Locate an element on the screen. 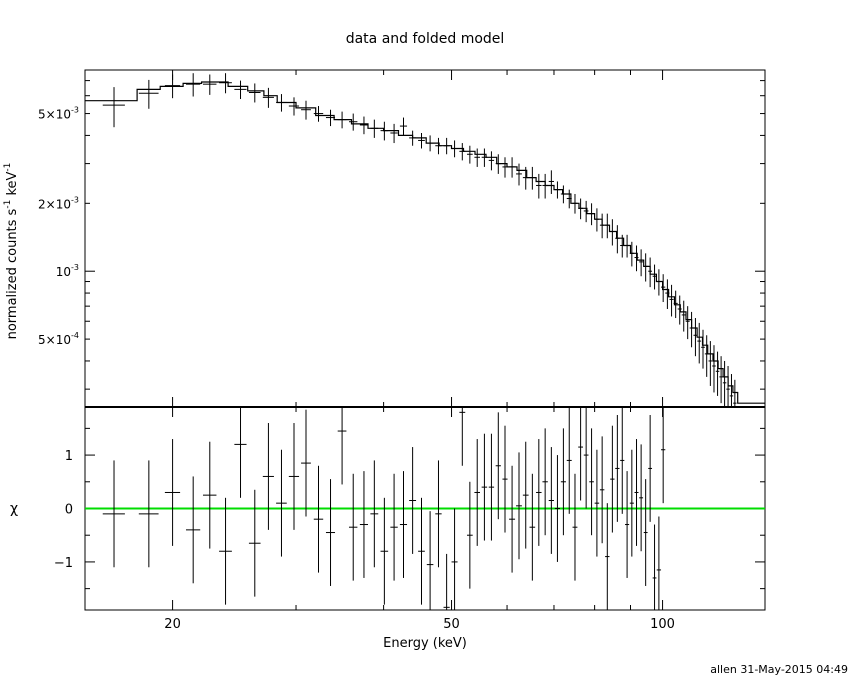 This screenshot has width=850, height=680. y-tick-exp: -4 is located at coordinates (75, 335).